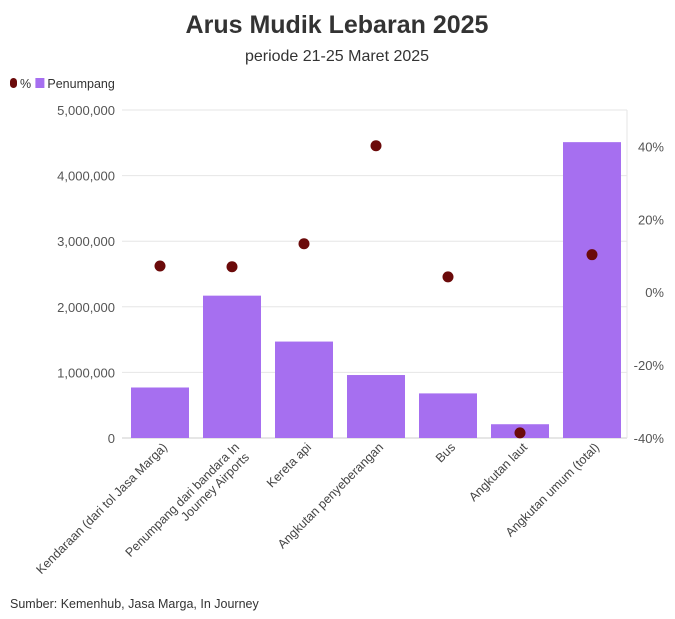 The width and height of the screenshot is (675, 619). I want to click on chart-subtitle: periode 21-25 Maret 2025, so click(337, 56).